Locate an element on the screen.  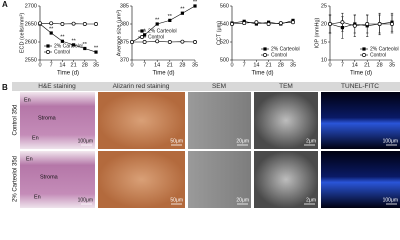
layer-label: Stroma is located at coordinates (49, 177).